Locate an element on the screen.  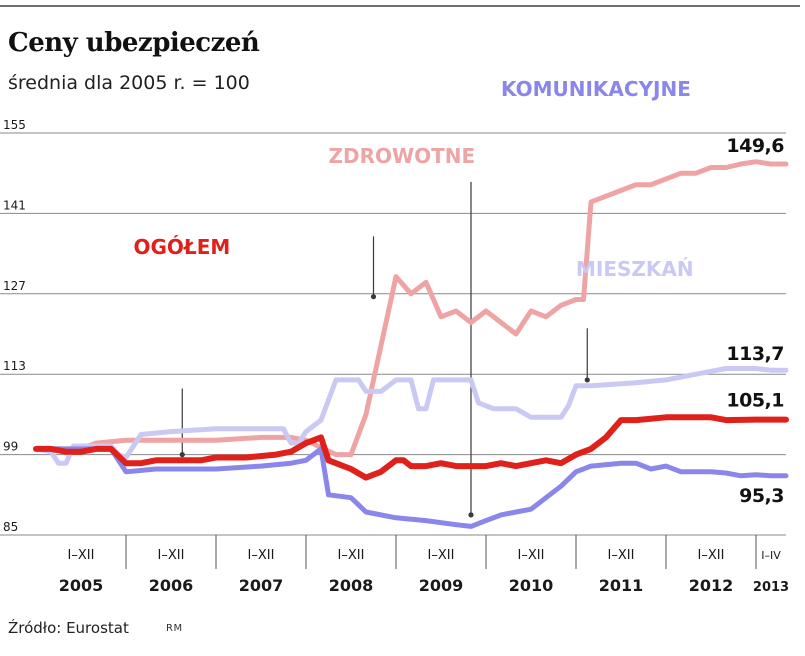
period-year-2010: 2010 is located at coordinates (531, 585).